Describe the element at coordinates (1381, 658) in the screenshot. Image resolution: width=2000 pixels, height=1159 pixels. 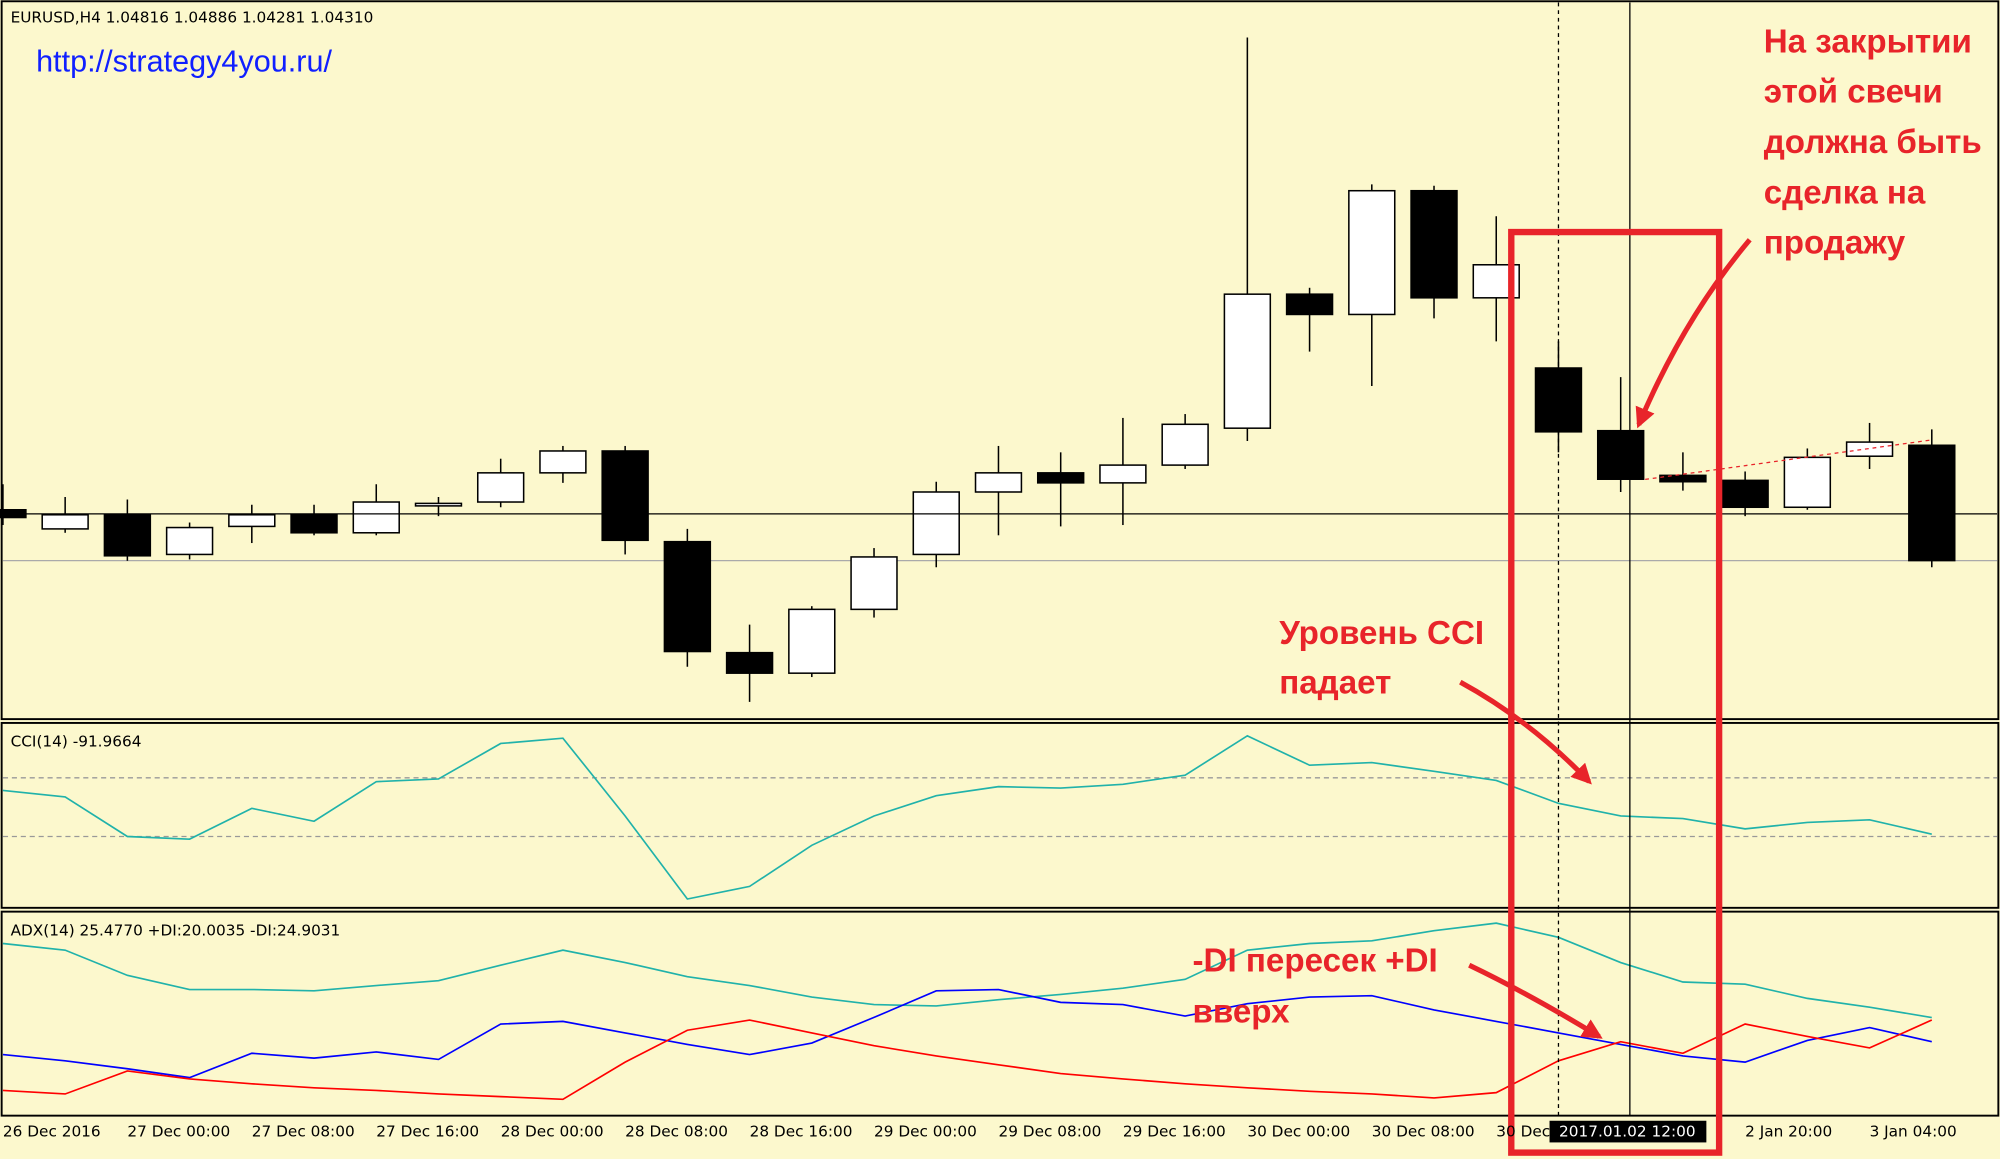
I see `annotation: Уровень CCI падает` at that location.